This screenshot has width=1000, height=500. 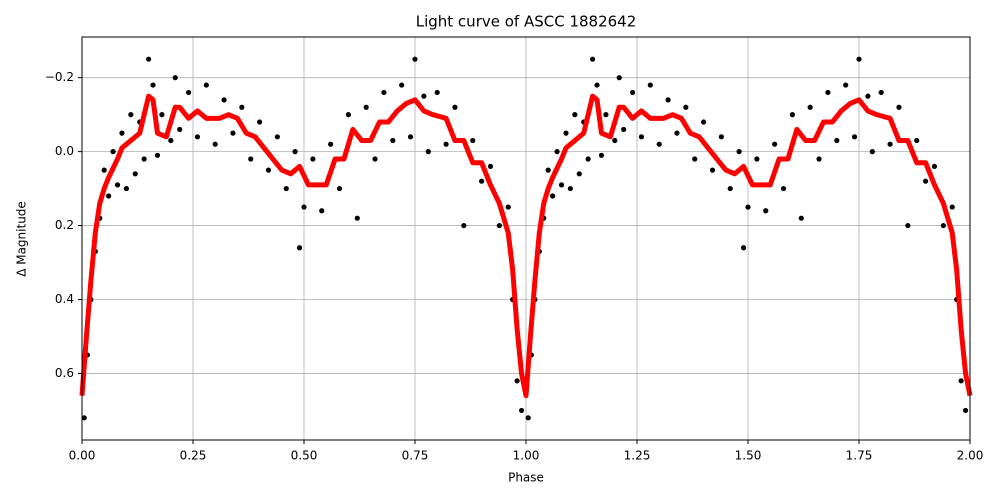 I want to click on y-tick-label: 0.2, so click(x=64, y=225).